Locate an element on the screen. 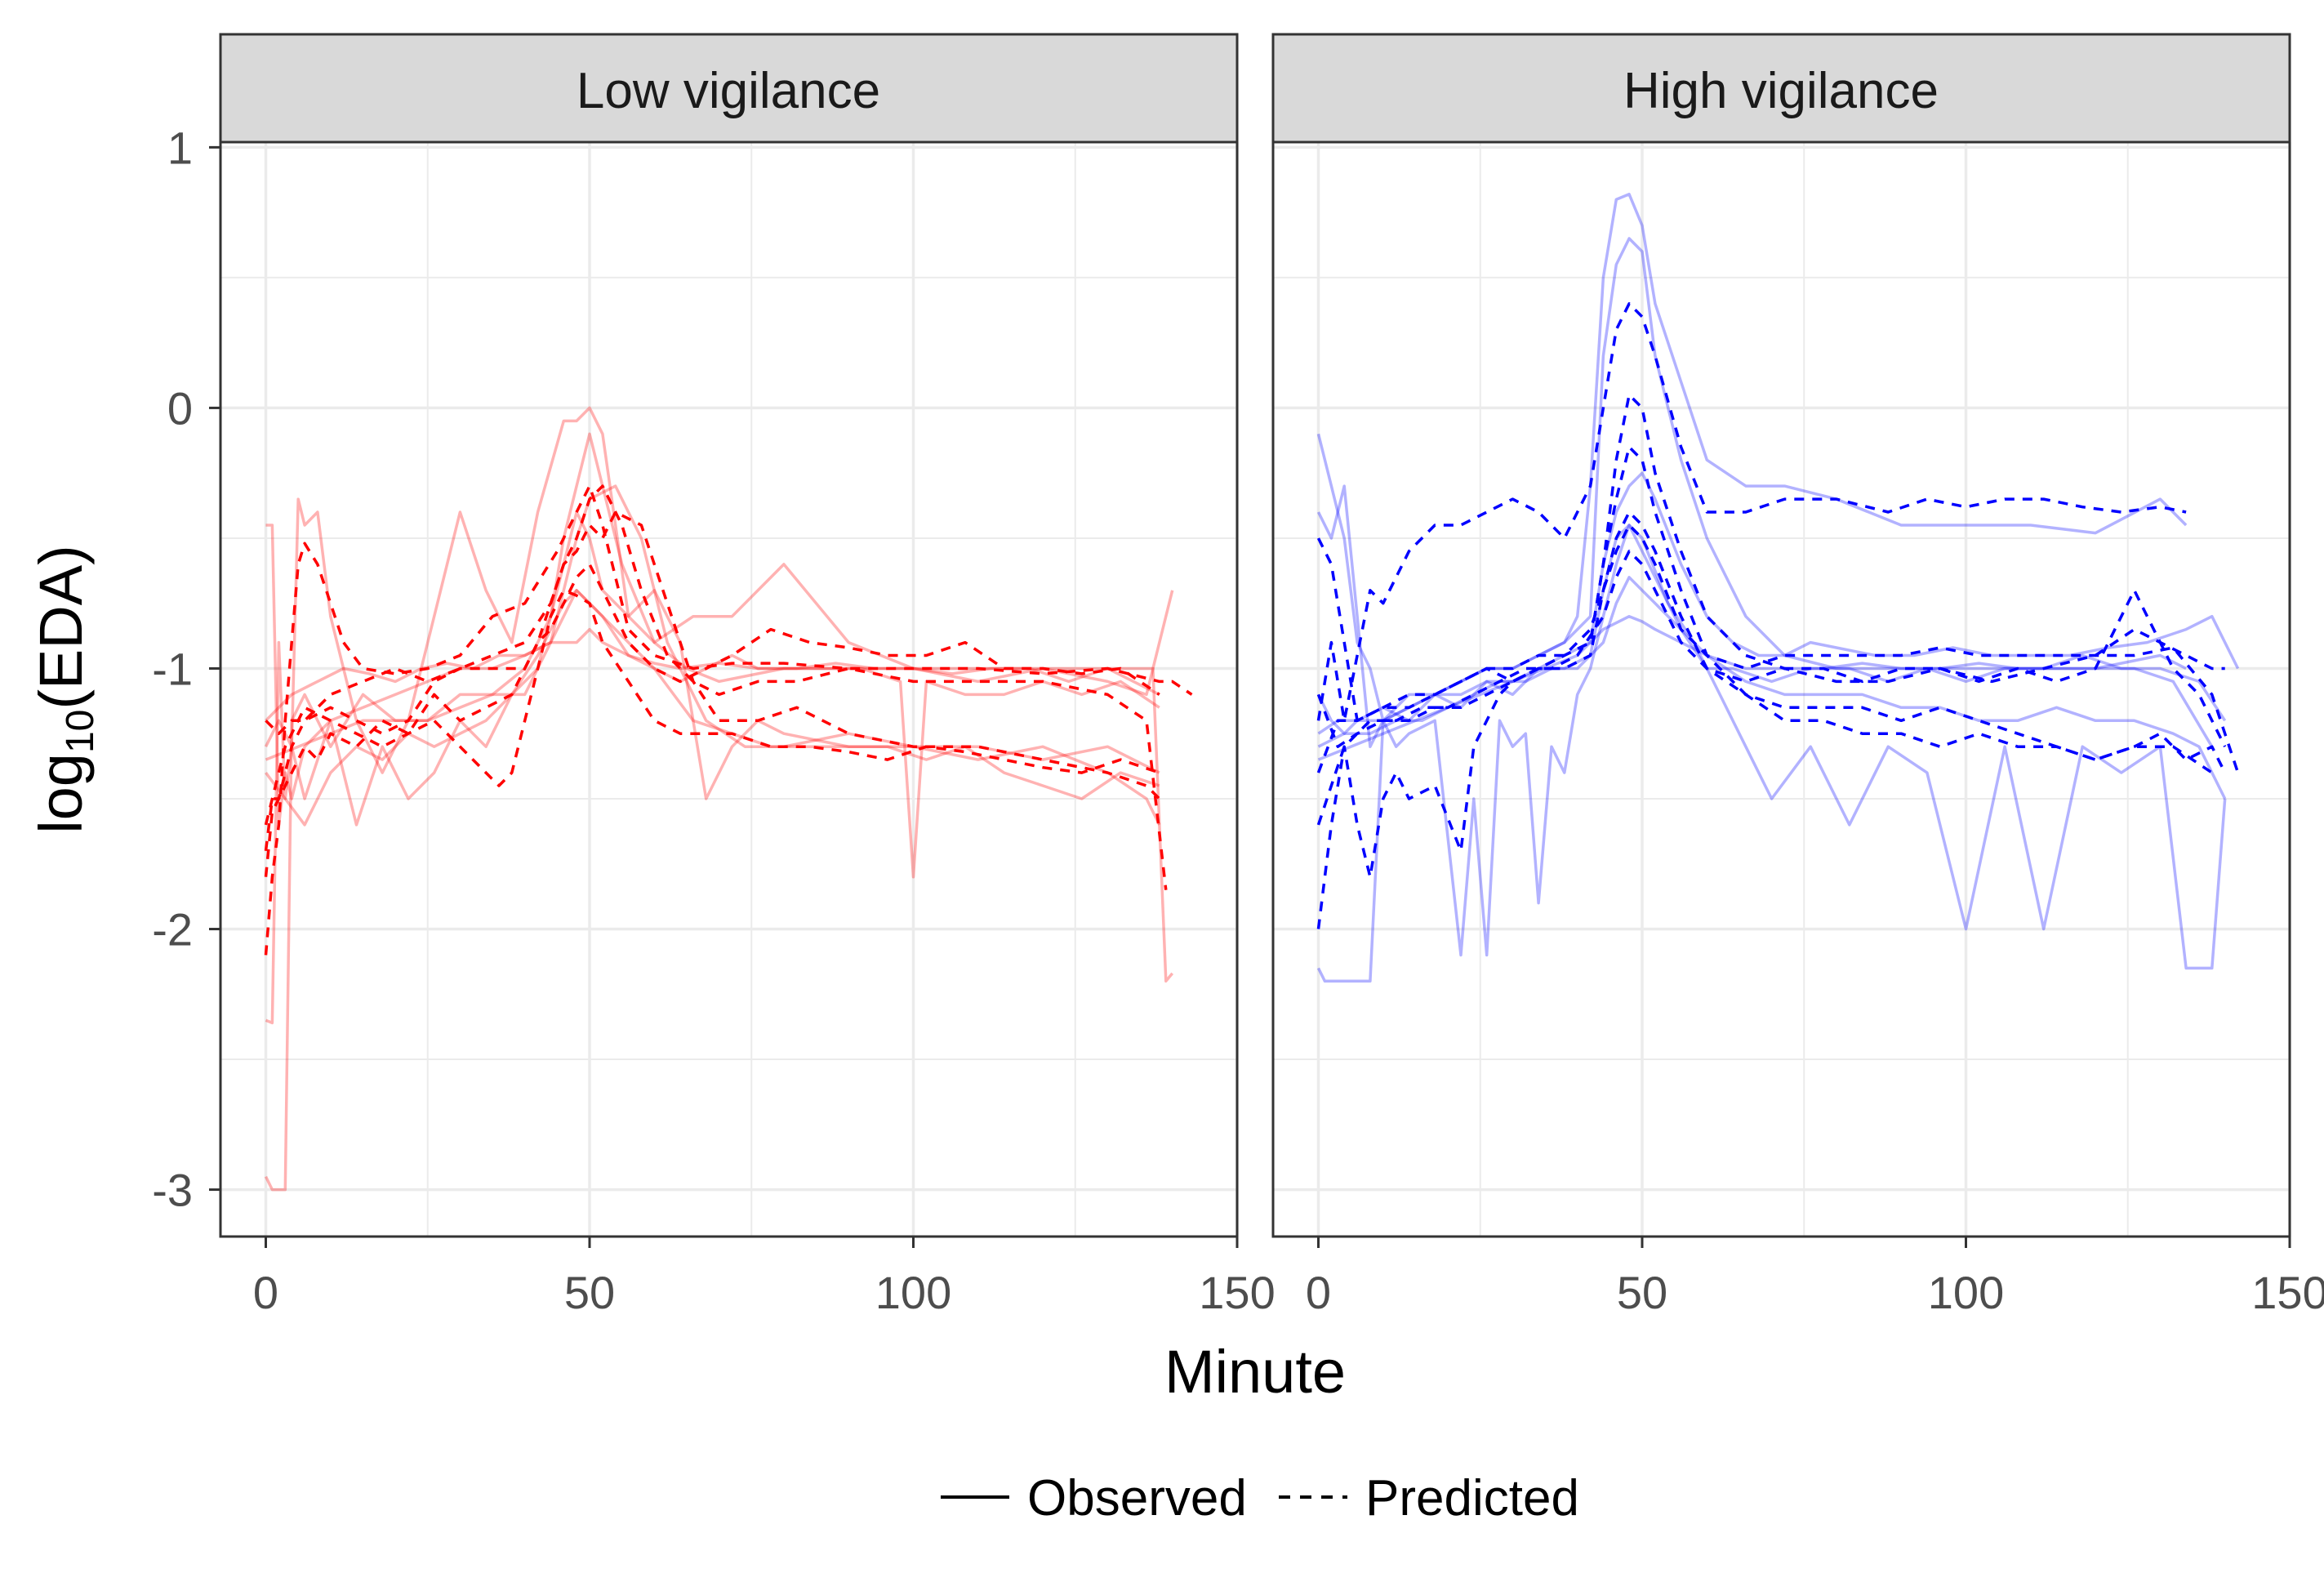  panel-2-strip is located at coordinates (1781, 88).